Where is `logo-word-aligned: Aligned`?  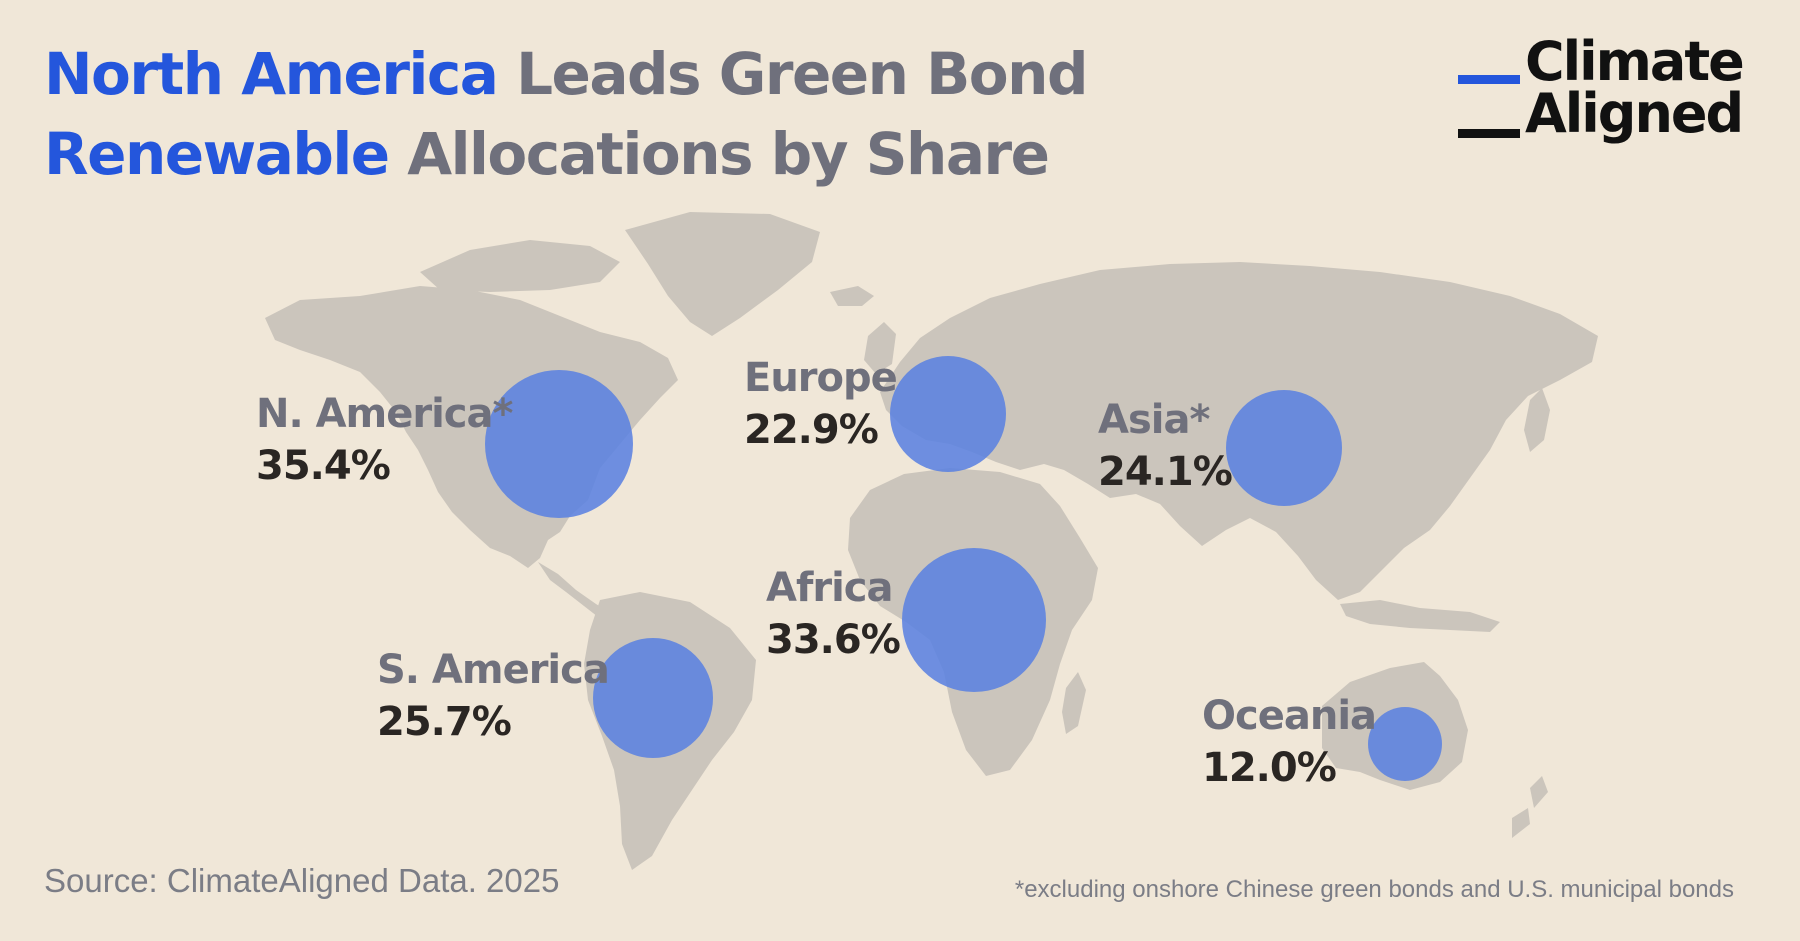
logo-word-aligned: Aligned is located at coordinates (1634, 113).